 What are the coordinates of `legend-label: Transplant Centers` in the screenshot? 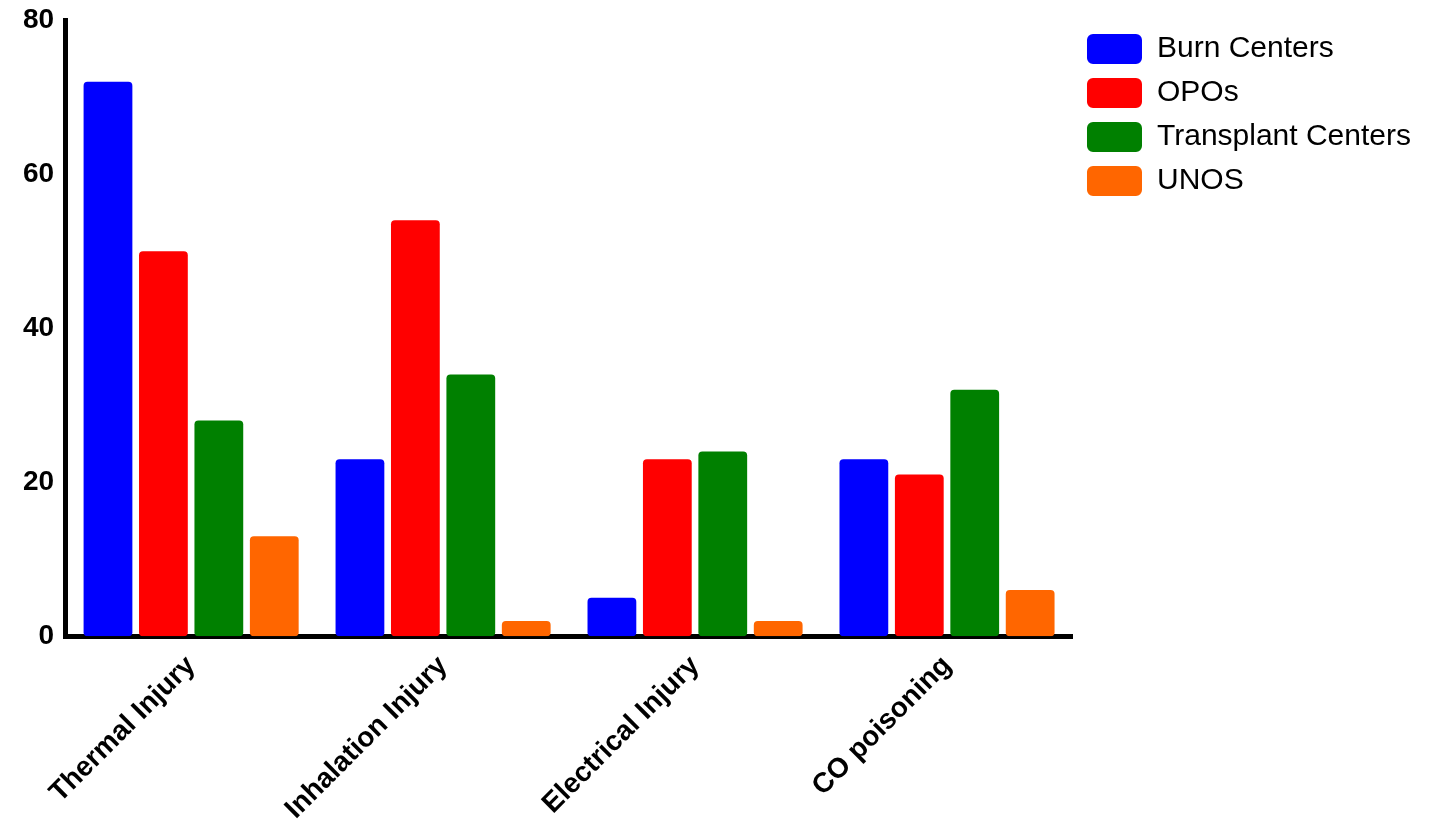 It's located at (1284, 135).